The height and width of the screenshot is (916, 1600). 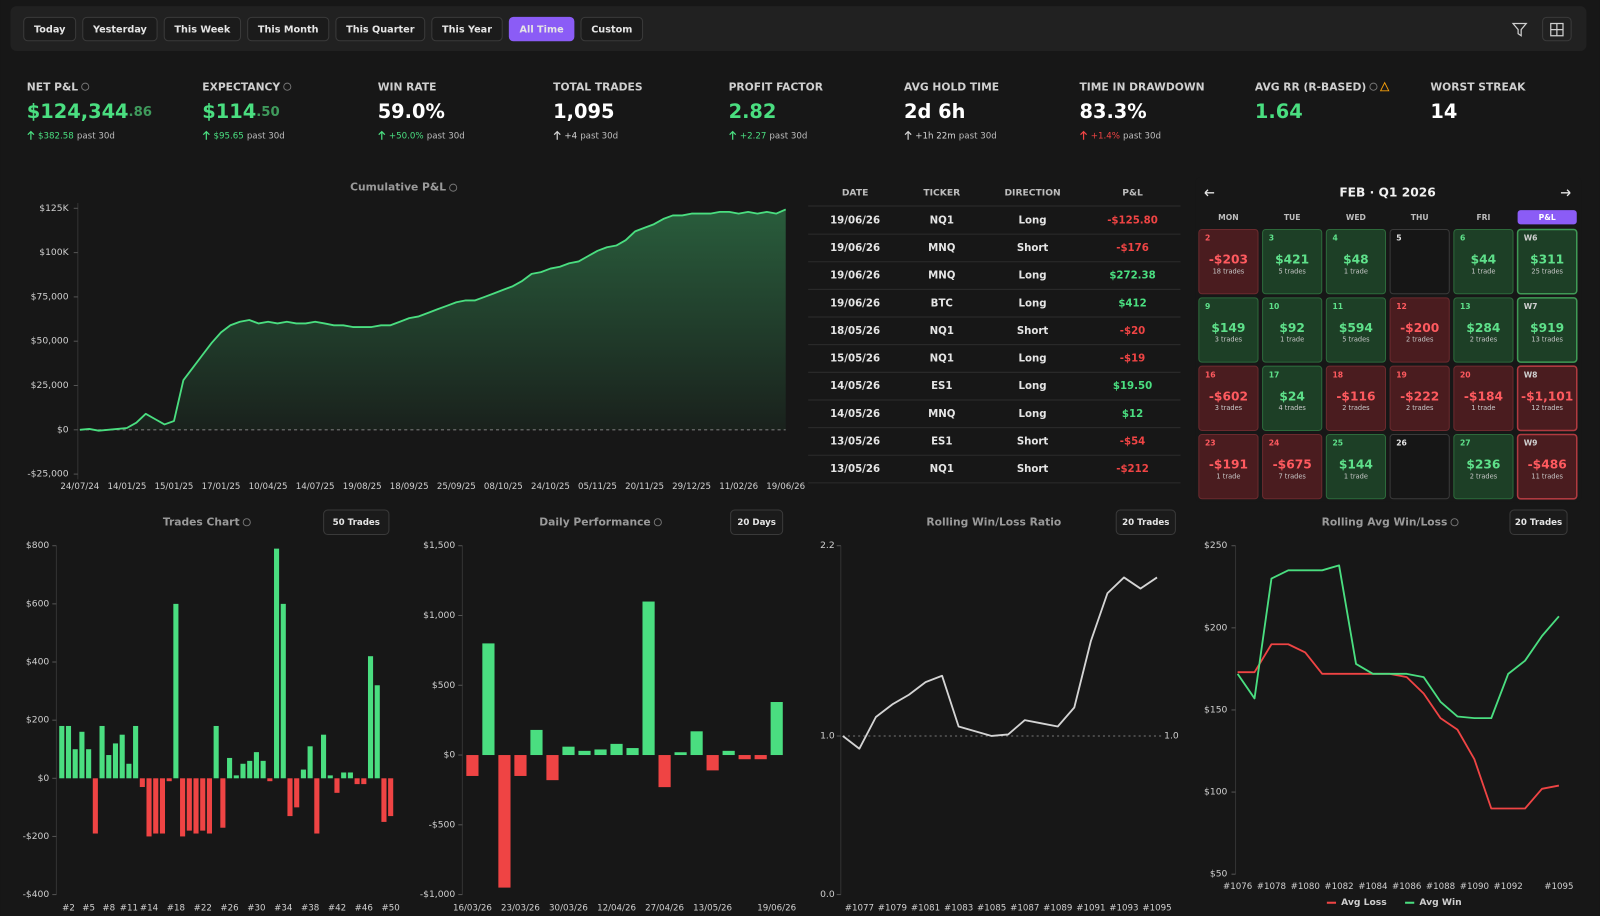 I want to click on calendar-pnl: $24, so click(x=1292, y=396).